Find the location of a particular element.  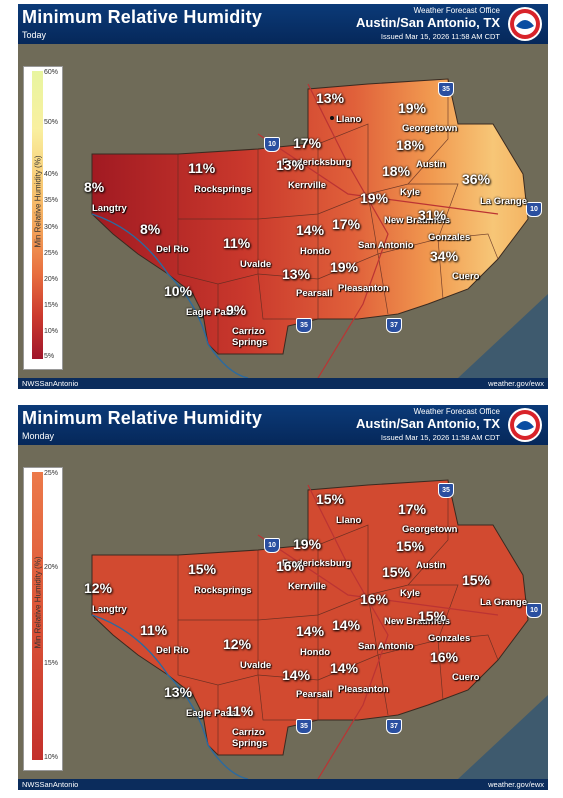

humidity-value-kerrville: 16% is located at coordinates (290, 566).